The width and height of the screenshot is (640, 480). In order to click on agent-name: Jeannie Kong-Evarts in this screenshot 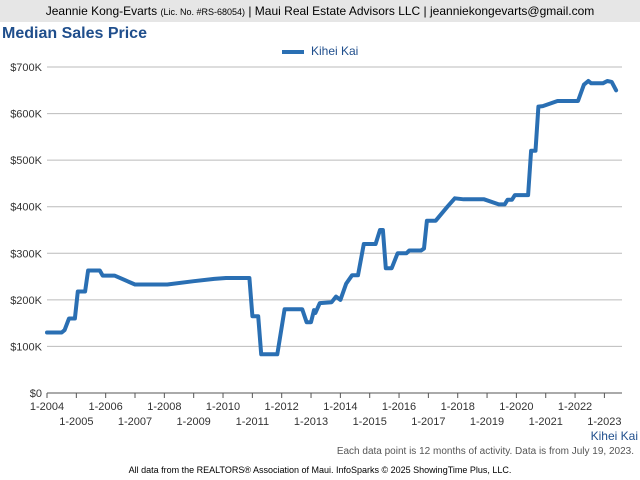, I will do `click(101, 11)`.